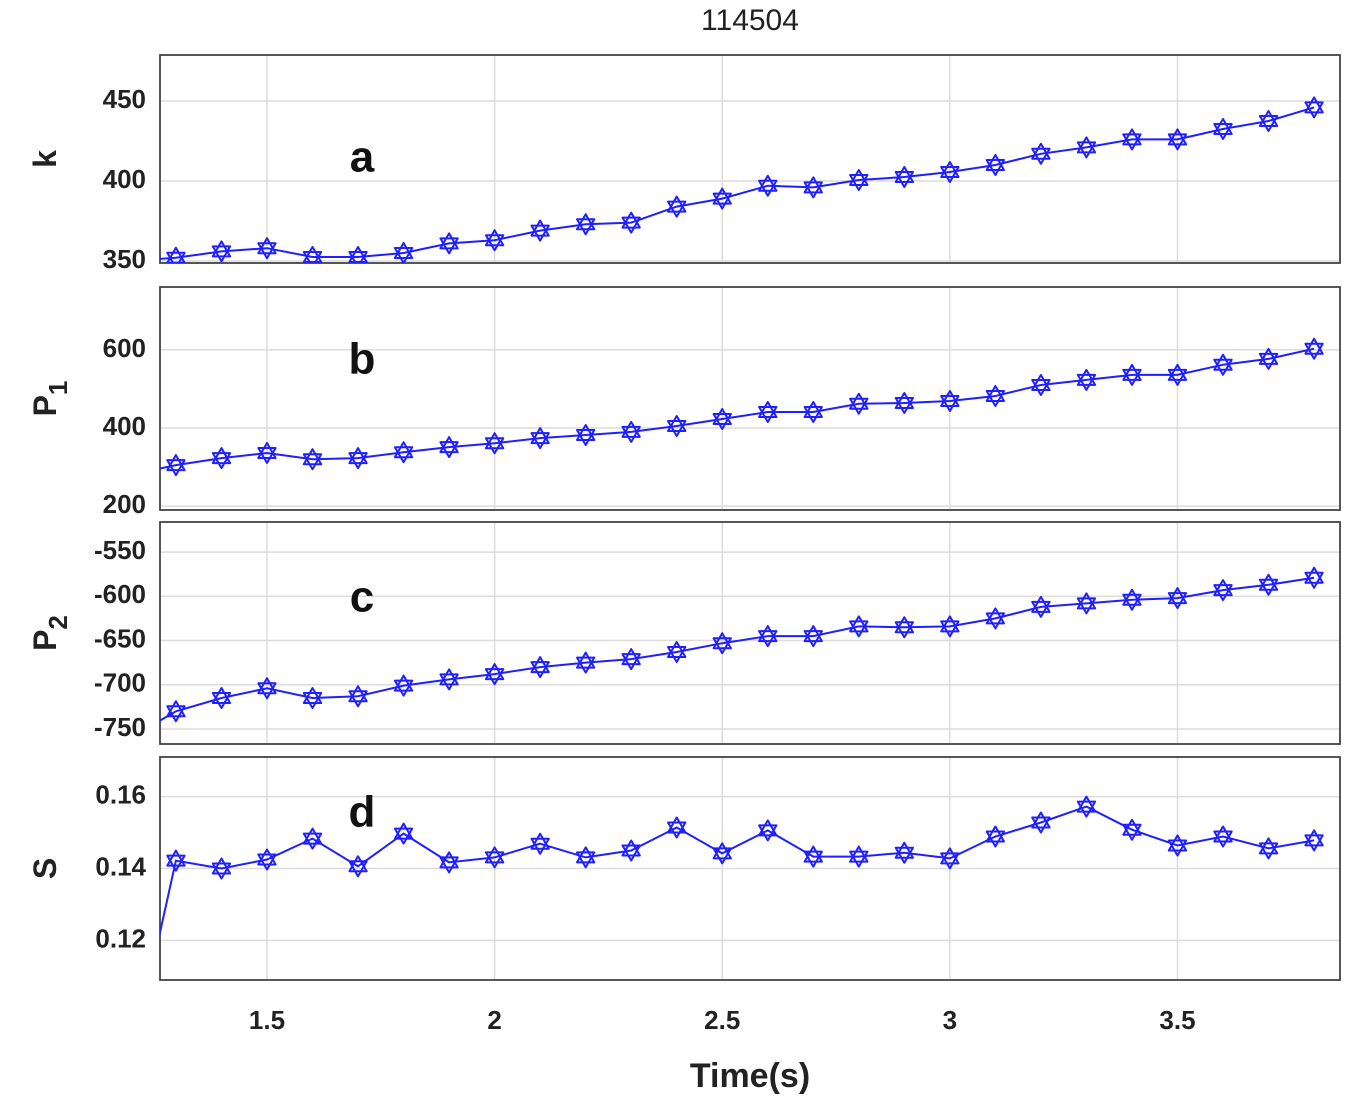  I want to click on y-tick-label: 0.12, so click(120, 938).